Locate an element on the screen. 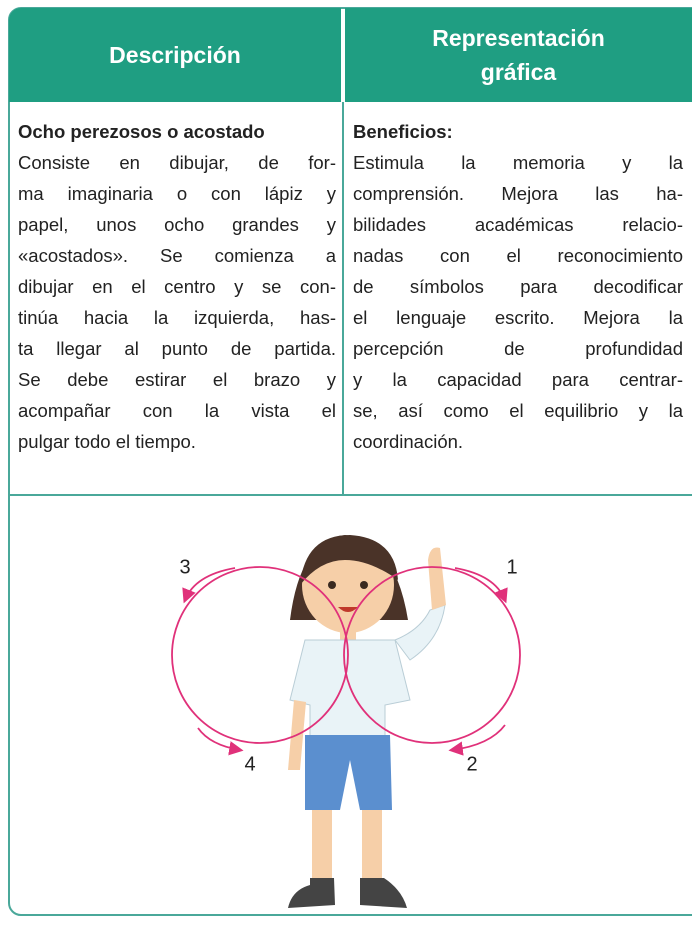 The image size is (692, 927). header-text: Descripción is located at coordinates (175, 55).